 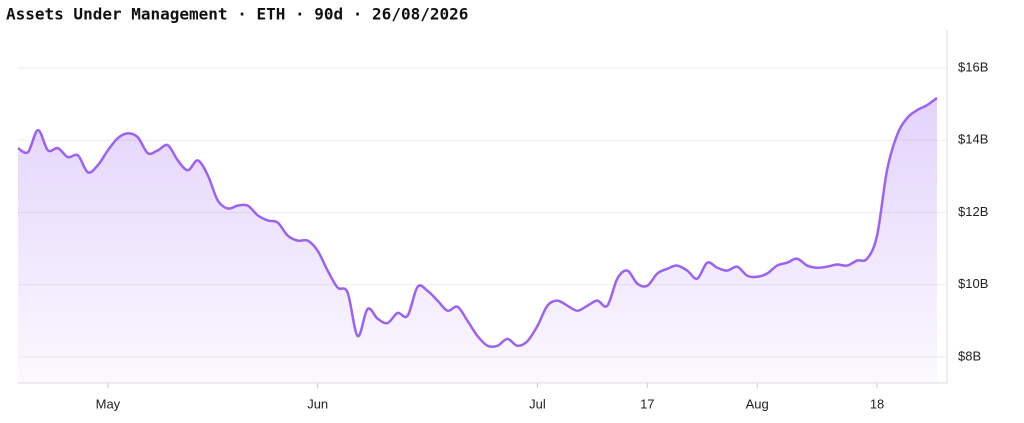 What do you see at coordinates (973, 66) in the screenshot?
I see `y-tick-label: $16B` at bounding box center [973, 66].